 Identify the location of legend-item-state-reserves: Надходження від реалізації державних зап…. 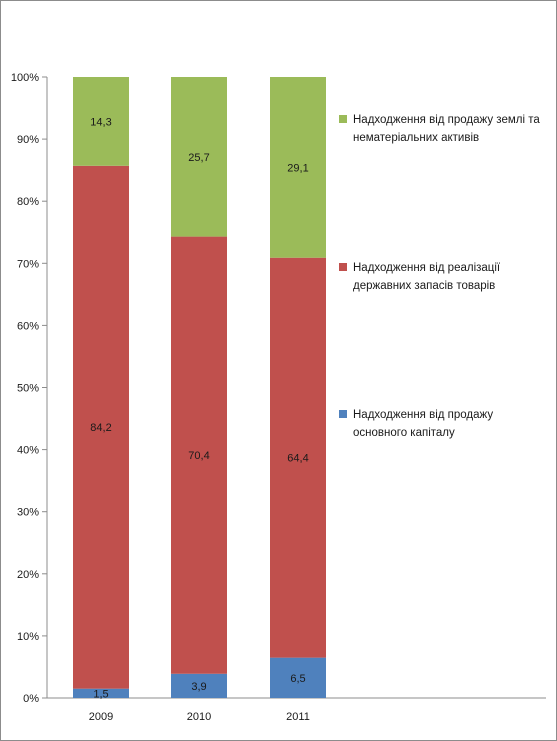
(441, 277).